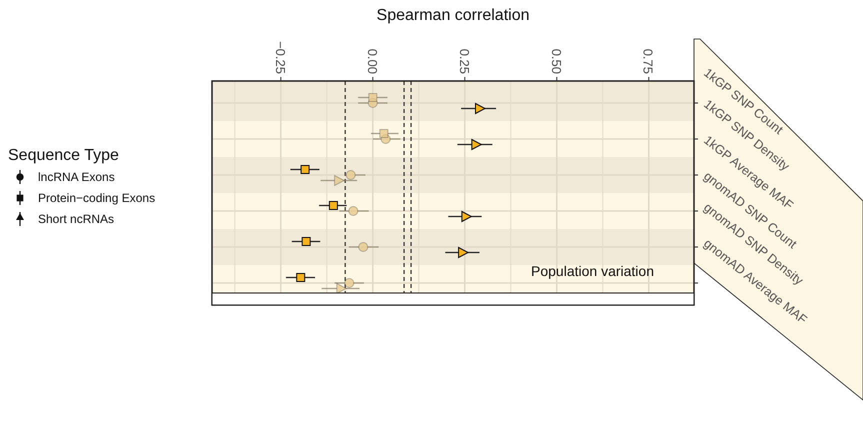  What do you see at coordinates (464, 61) in the screenshot?
I see `x-tick-label: 0.25` at bounding box center [464, 61].